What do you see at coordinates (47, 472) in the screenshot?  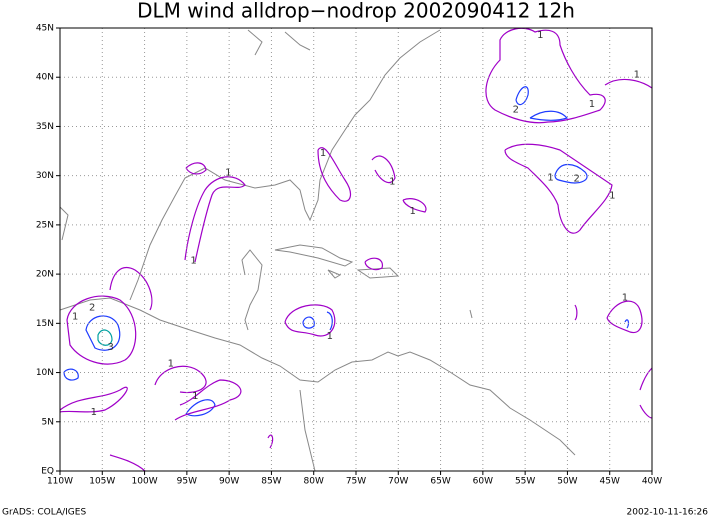 I see `y-tick-label: EQ` at bounding box center [47, 472].